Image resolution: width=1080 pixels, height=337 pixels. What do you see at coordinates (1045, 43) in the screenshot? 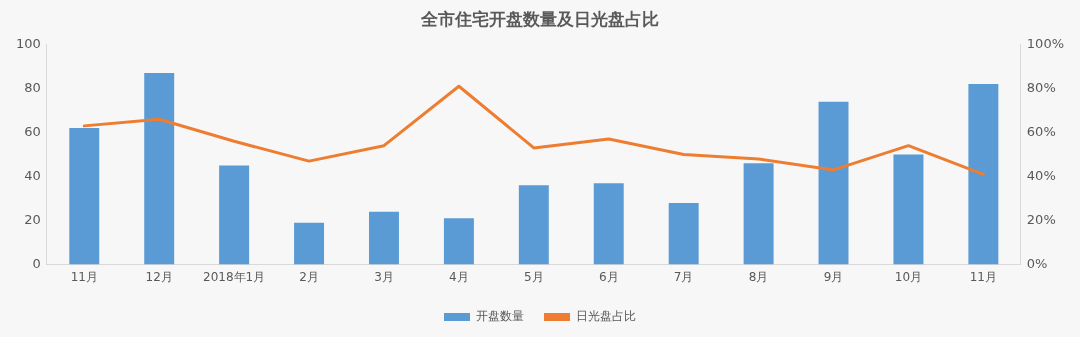
I see `y2-tick-label: 100%` at bounding box center [1045, 43].